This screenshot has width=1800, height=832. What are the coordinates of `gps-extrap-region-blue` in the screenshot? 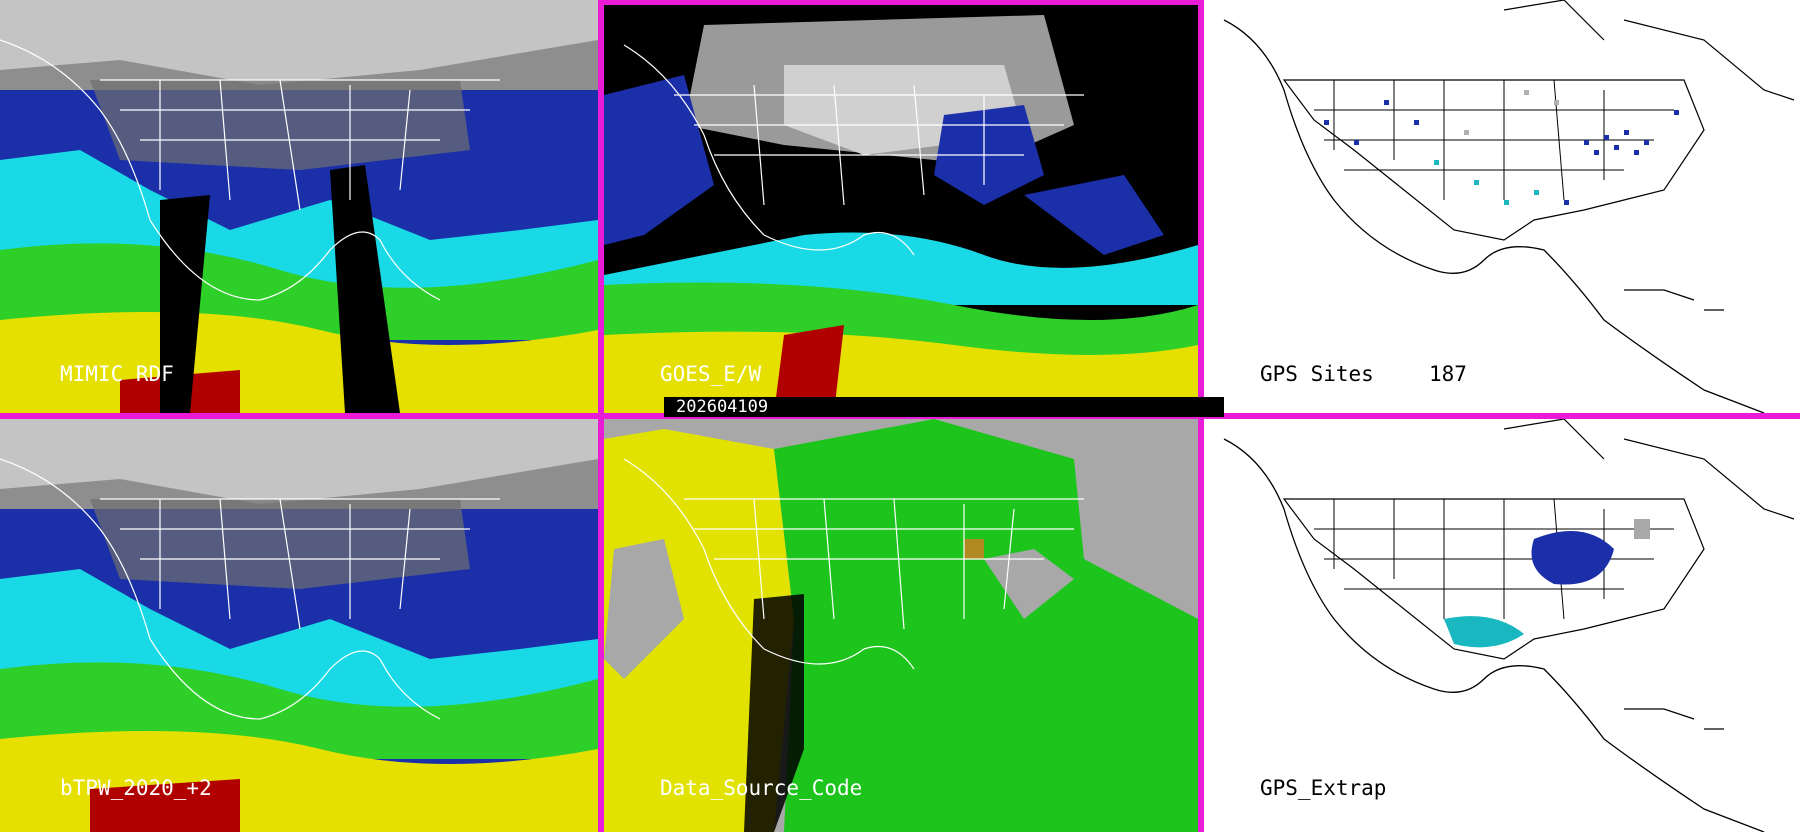 It's located at (1572, 558).